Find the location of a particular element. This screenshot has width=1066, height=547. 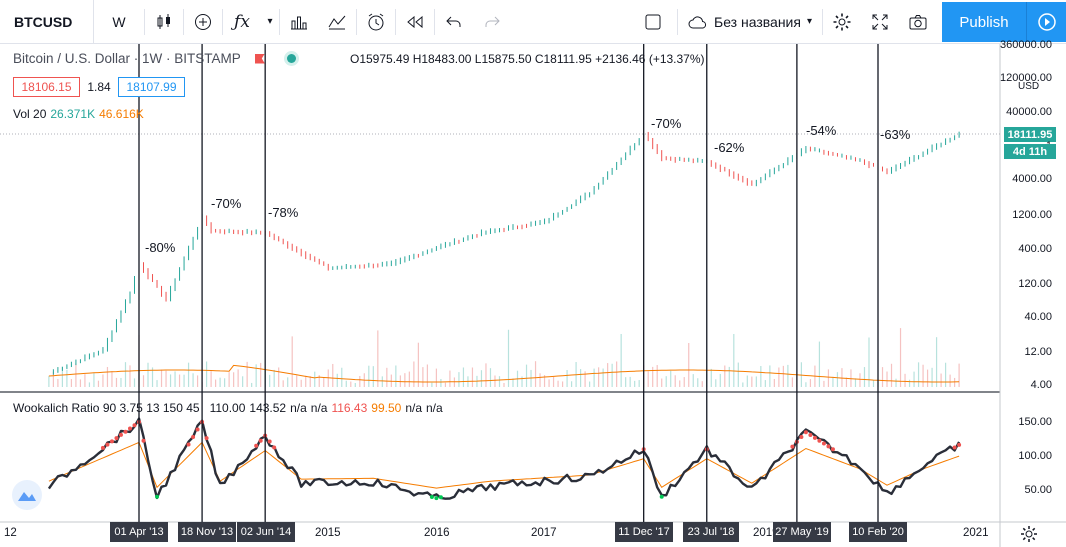

compare-symbol-icon is located at coordinates (203, 22).